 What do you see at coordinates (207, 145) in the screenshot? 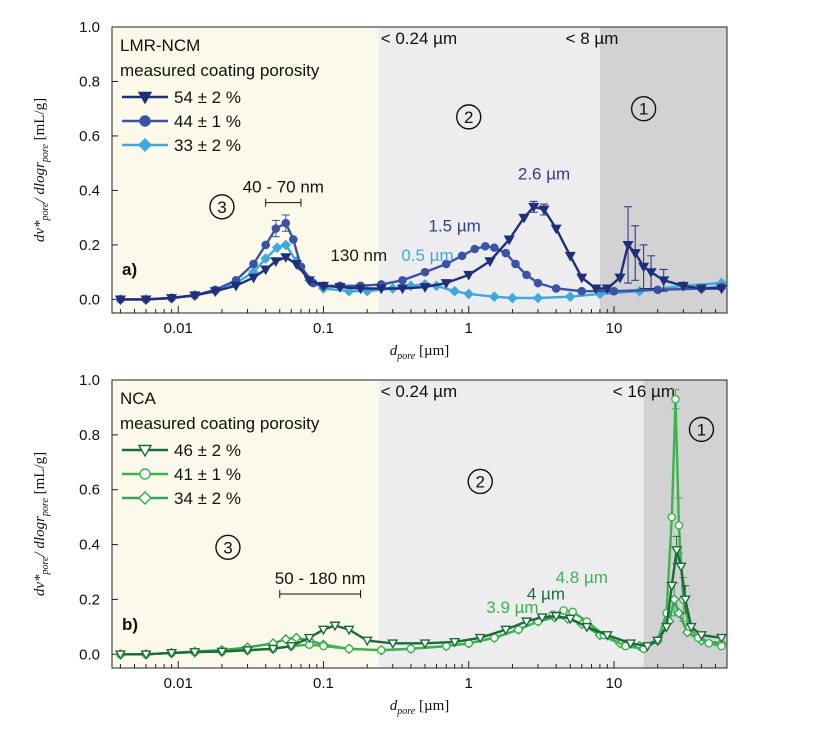
I see `legend-entry: 33 ± 2 %` at bounding box center [207, 145].